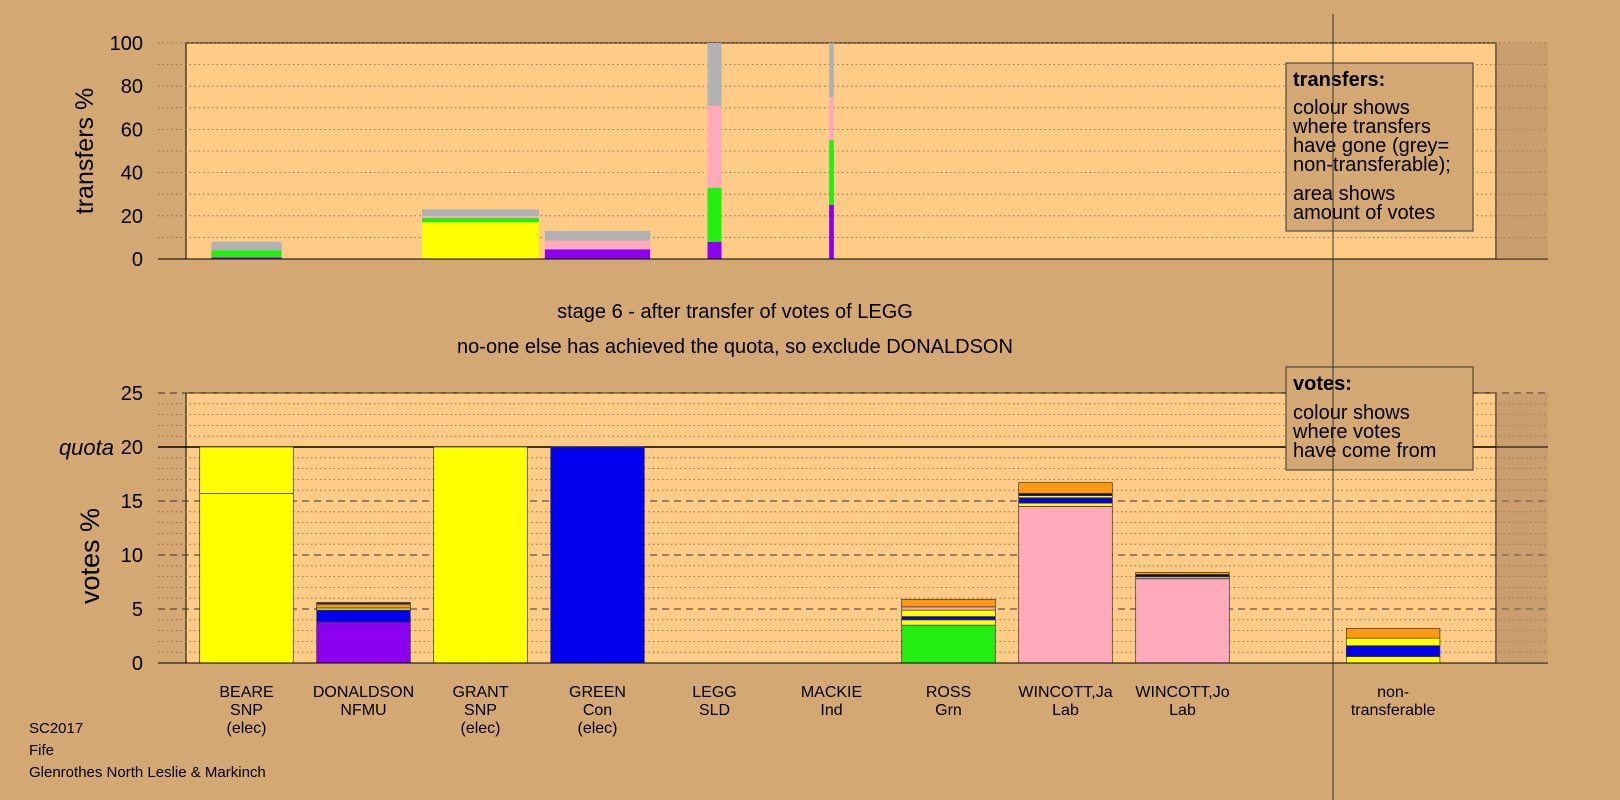 This screenshot has height=800, width=1620. Describe the element at coordinates (1182, 692) in the screenshot. I see `candidate-name-label: WINCOTT,Jo` at that location.